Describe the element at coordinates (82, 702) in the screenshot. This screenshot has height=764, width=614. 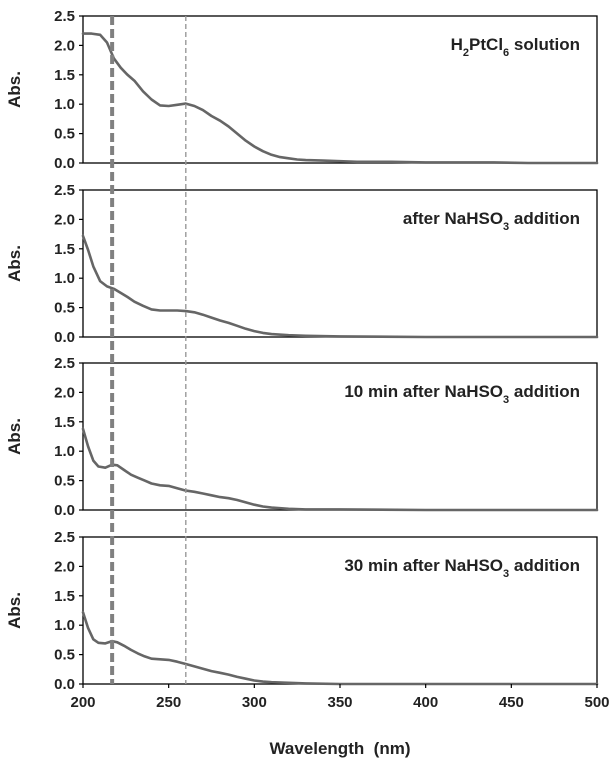
I see `x-tick-label: 200` at that location.